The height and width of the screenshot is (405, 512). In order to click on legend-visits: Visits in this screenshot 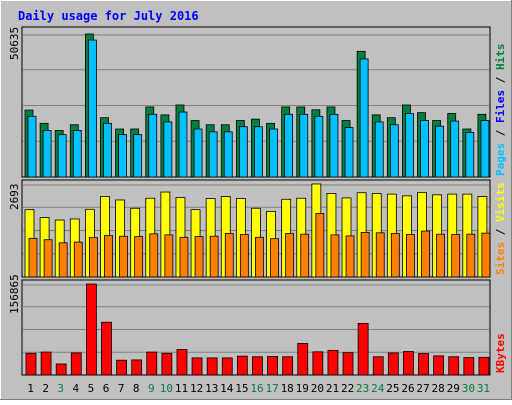, I will do `click(500, 202)`.